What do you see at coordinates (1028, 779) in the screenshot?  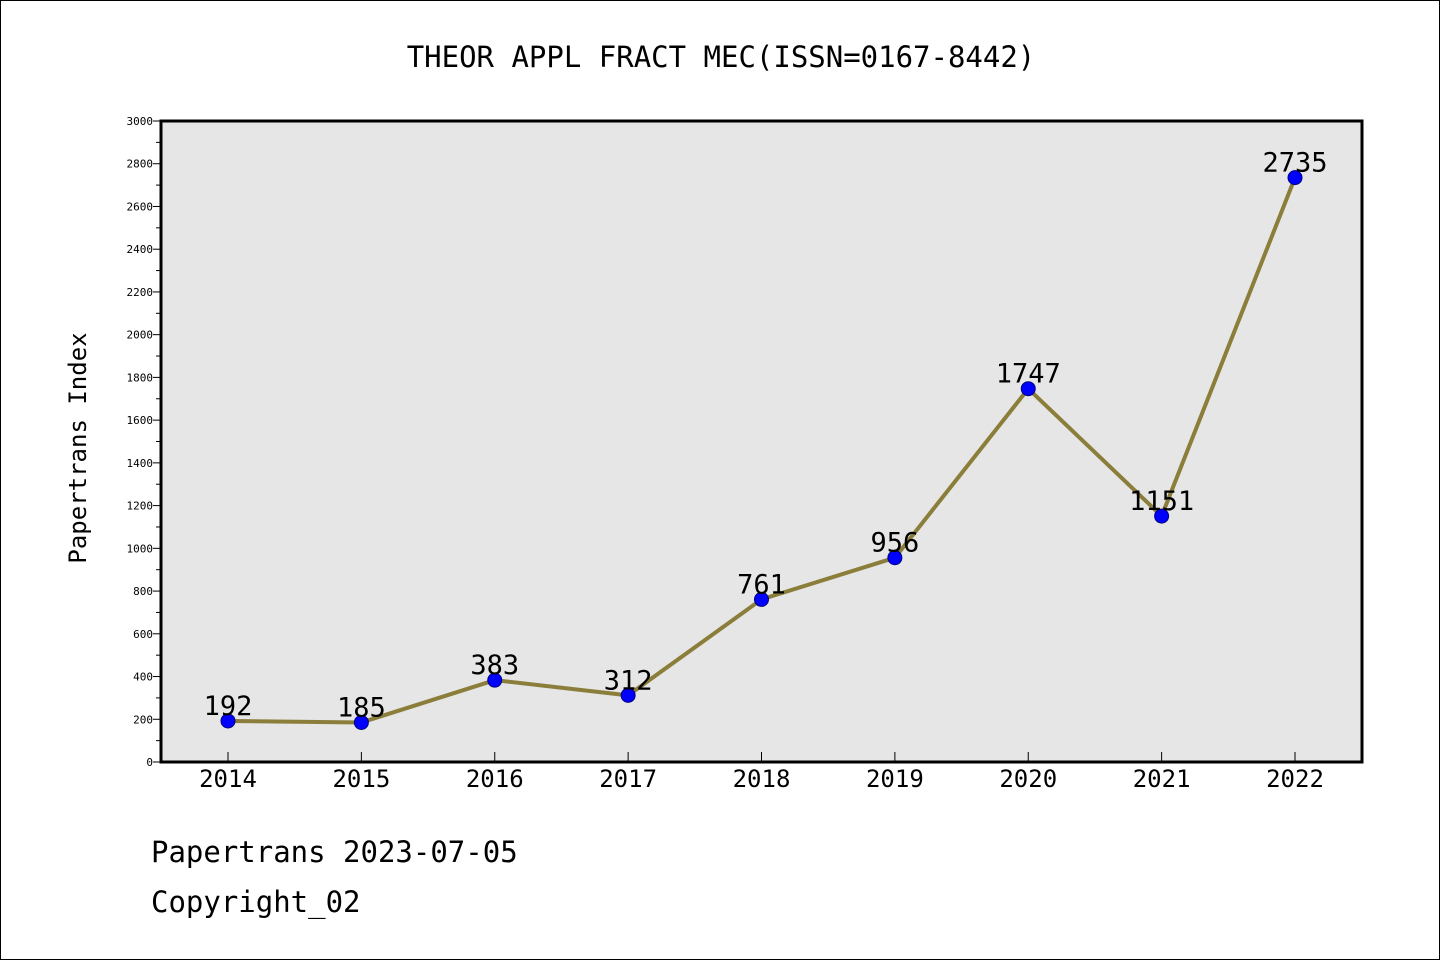 I see `x-tick-label: 2020` at bounding box center [1028, 779].